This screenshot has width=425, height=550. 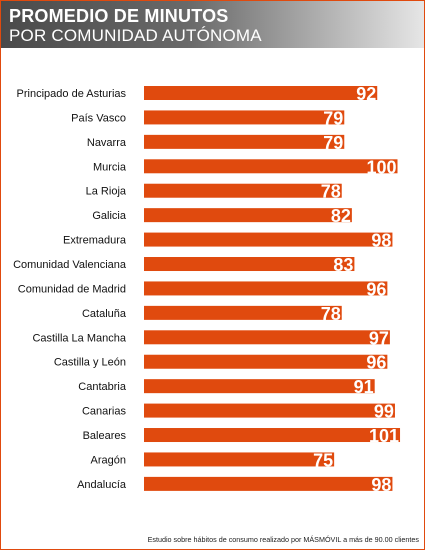 What do you see at coordinates (102, 387) in the screenshot?
I see `category-label: Cantabria` at bounding box center [102, 387].